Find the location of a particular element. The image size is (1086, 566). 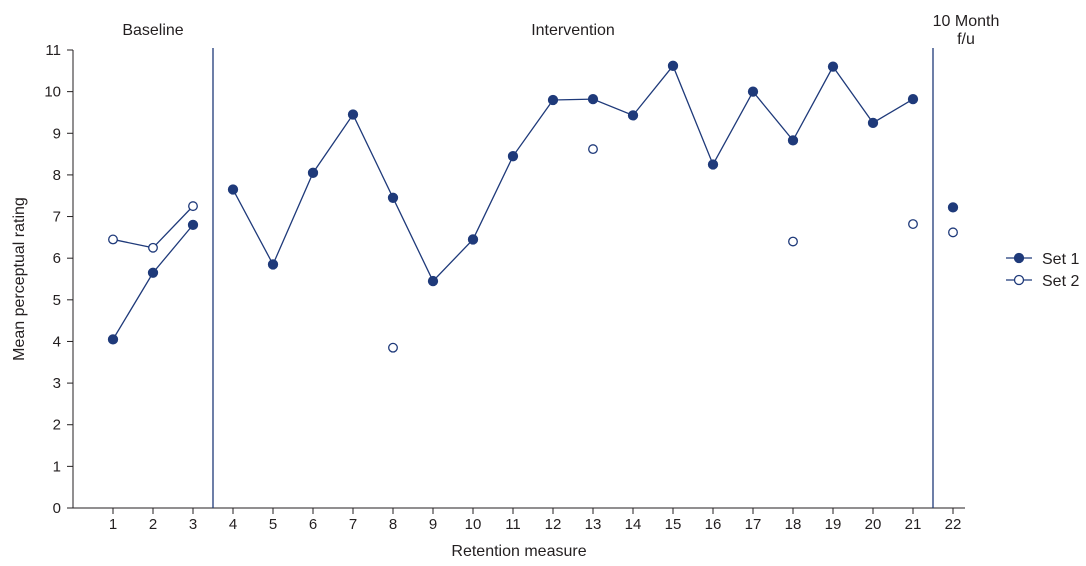

y-axis-title: Mean perceptual rating is located at coordinates (19, 279).